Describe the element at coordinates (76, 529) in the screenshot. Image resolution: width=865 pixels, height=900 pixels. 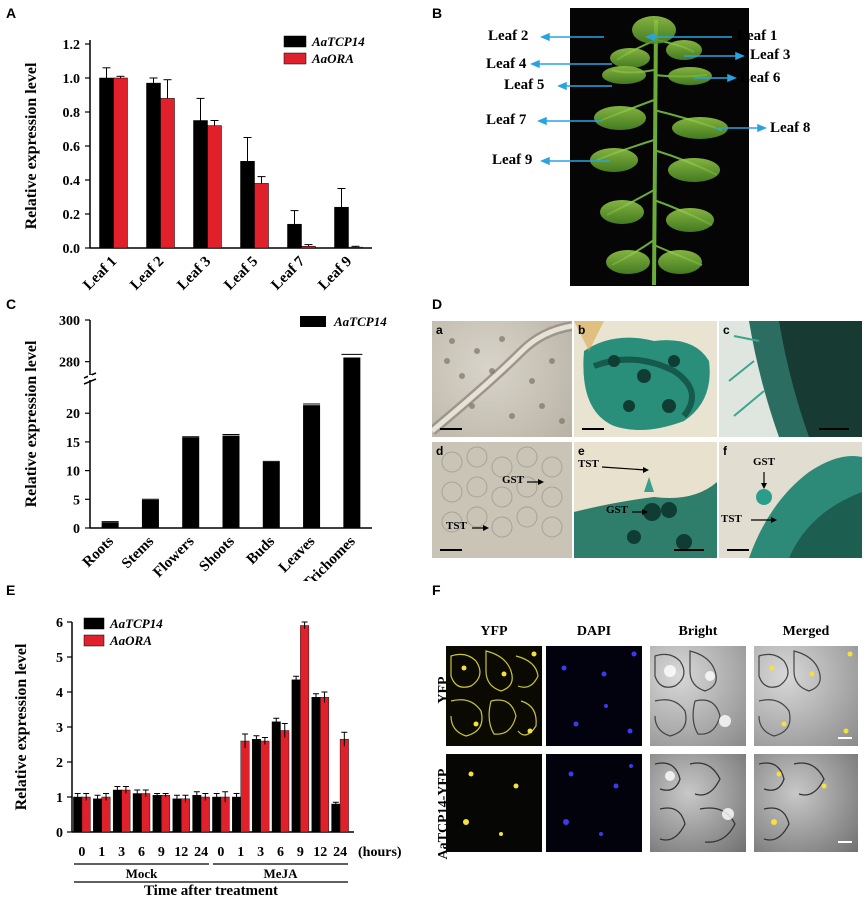
I see `y-tick-label: 0` at that location.